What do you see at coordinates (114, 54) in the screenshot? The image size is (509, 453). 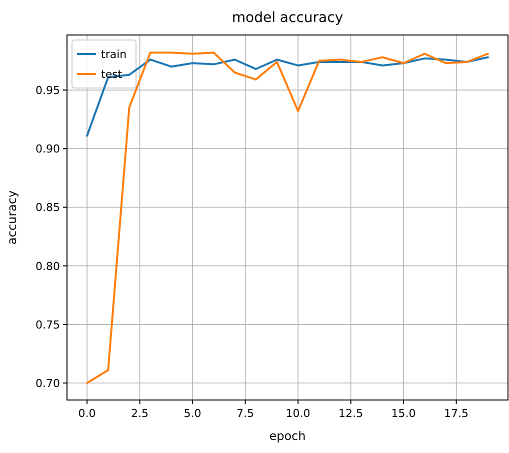 I see `legend-label: train` at bounding box center [114, 54].